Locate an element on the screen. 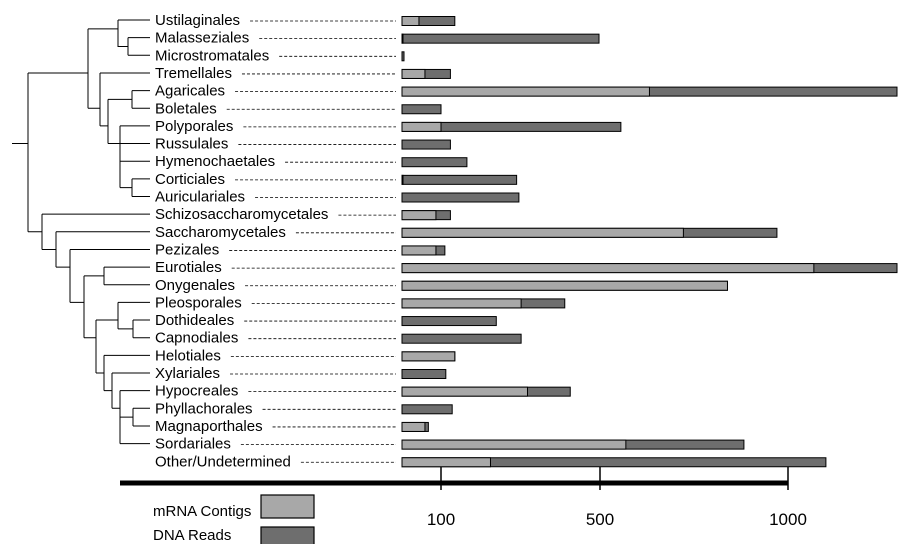  x-tick-label: 1000 is located at coordinates (788, 519).